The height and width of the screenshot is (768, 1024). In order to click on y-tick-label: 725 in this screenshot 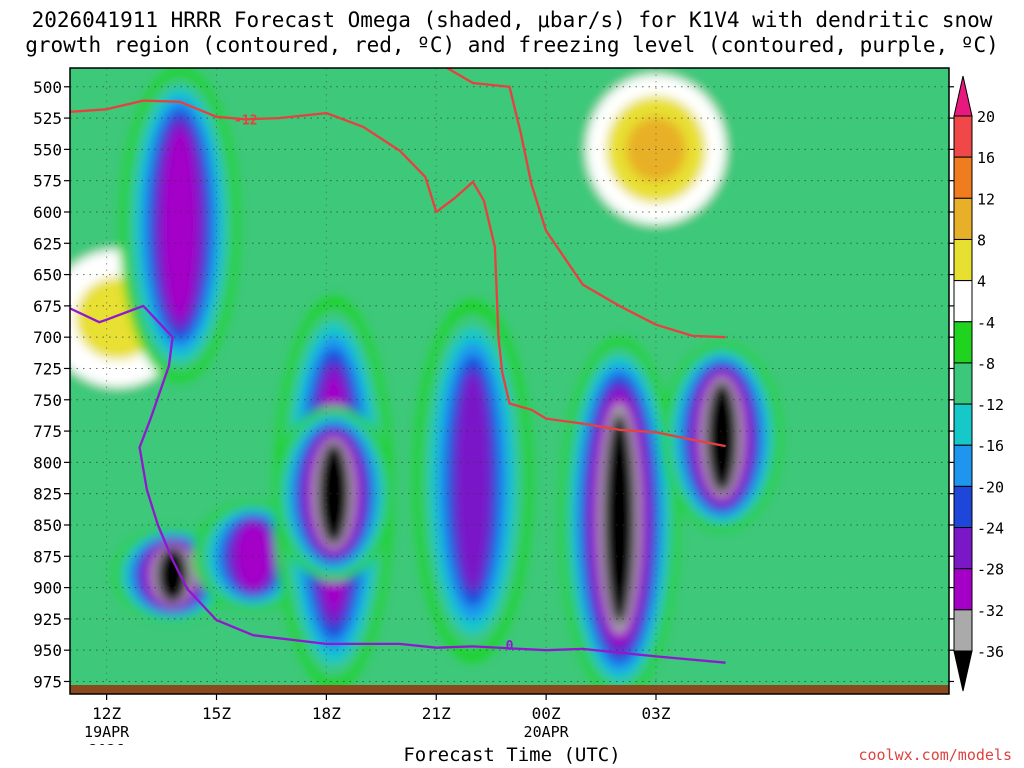, I will do `click(47, 368)`.